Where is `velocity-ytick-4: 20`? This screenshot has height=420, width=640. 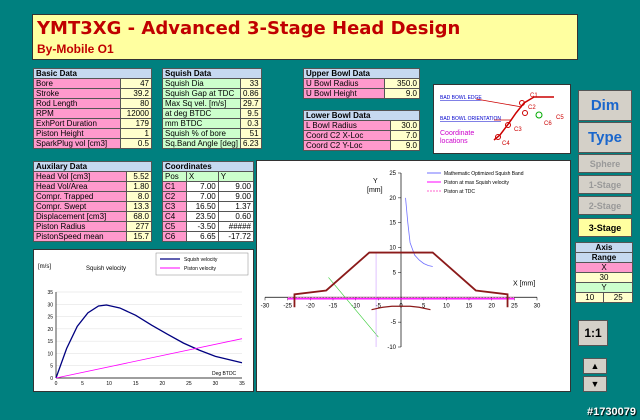
velocity-ytick-4: 20 is located at coordinates (50, 330).